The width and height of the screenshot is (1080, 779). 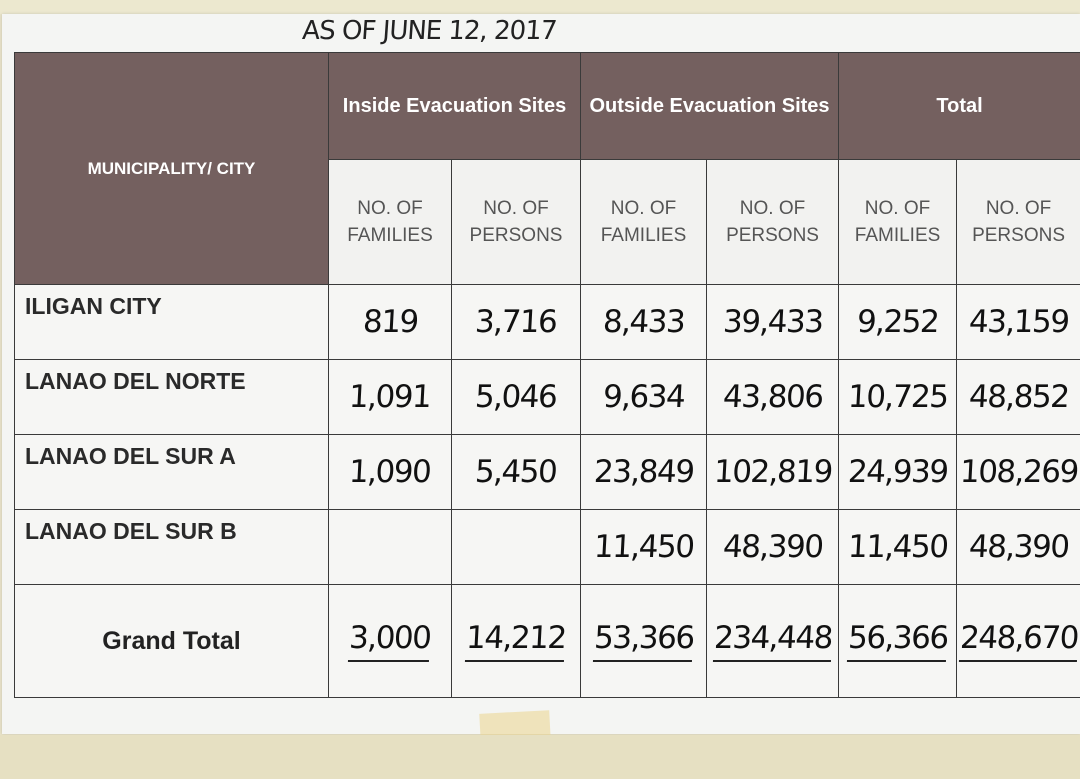 I want to click on data-cell: 1,091, so click(x=390, y=397).